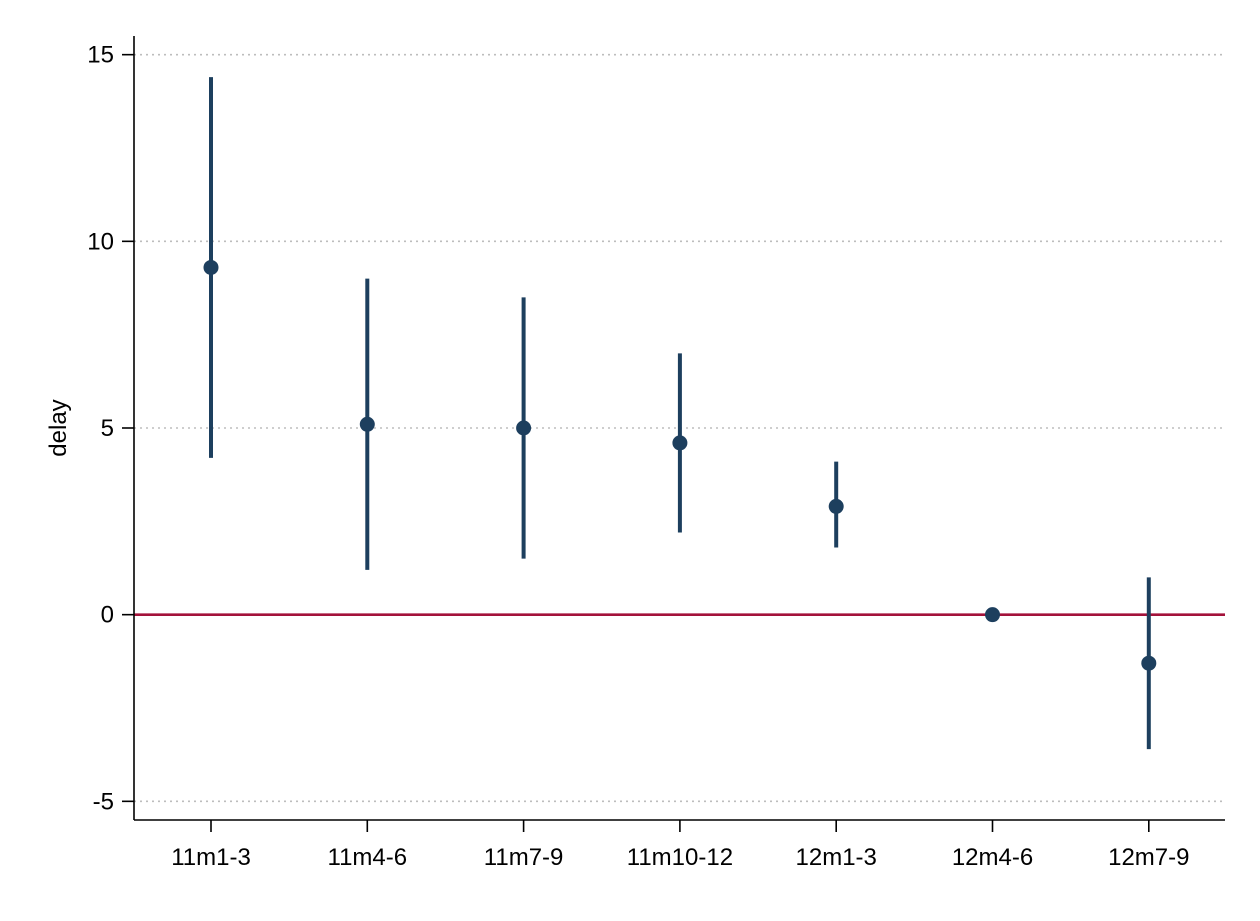 The image size is (1260, 921). What do you see at coordinates (992, 857) in the screenshot?
I see `x-tick-label-5: 12m4-6` at bounding box center [992, 857].